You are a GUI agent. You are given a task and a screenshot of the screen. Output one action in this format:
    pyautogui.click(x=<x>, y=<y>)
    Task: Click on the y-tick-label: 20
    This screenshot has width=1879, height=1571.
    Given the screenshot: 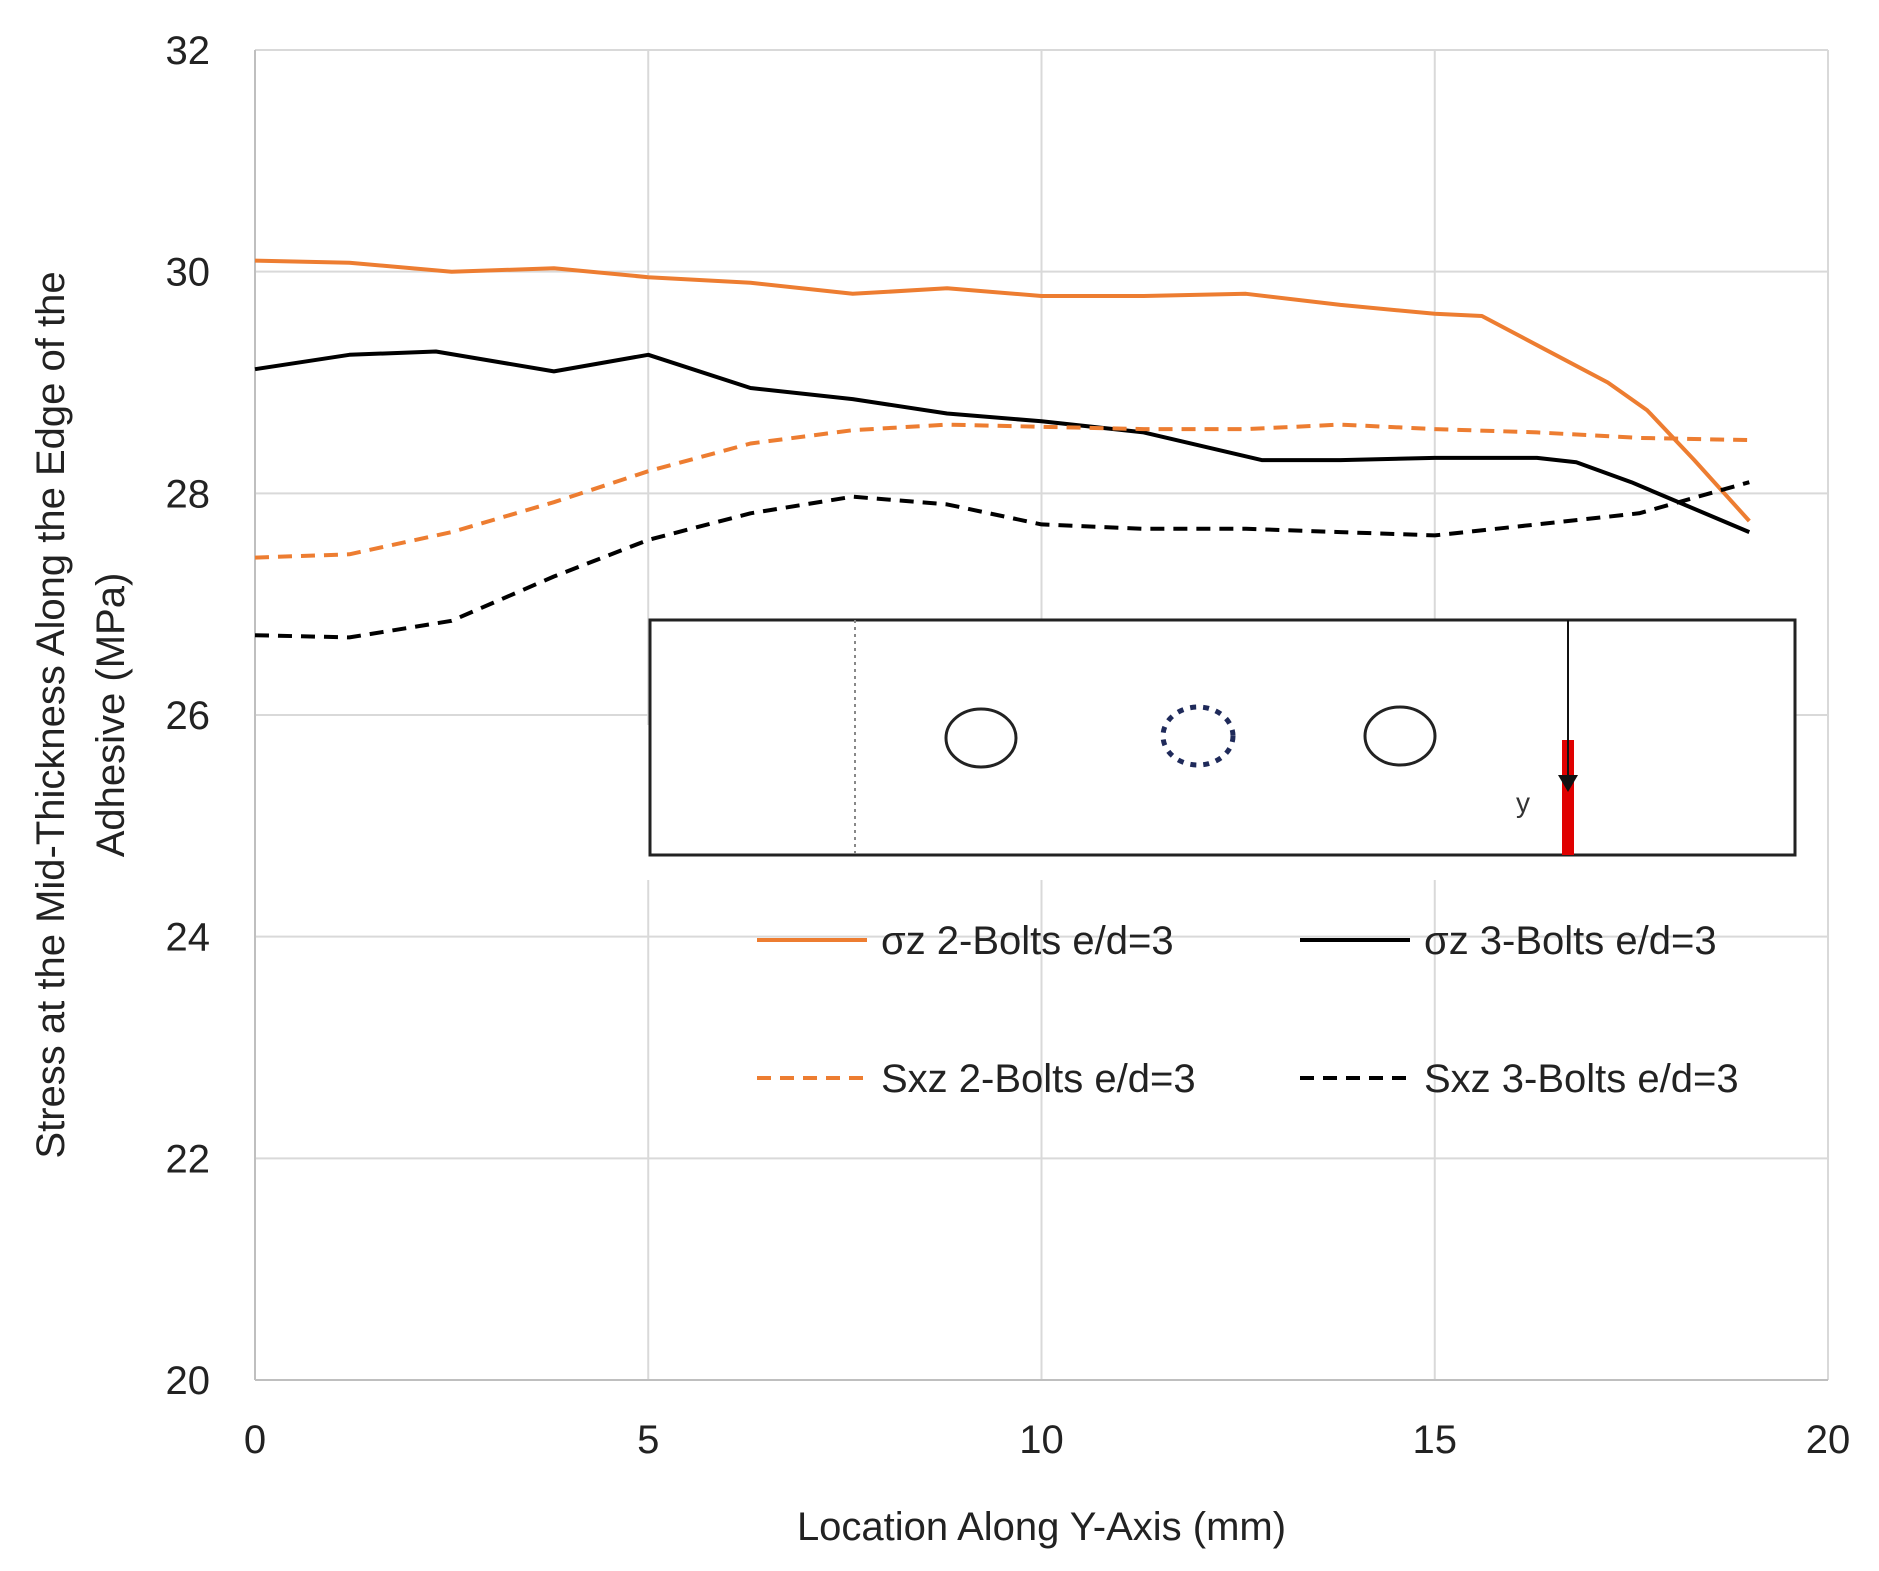 What is the action you would take?
    pyautogui.click(x=188, y=1381)
    